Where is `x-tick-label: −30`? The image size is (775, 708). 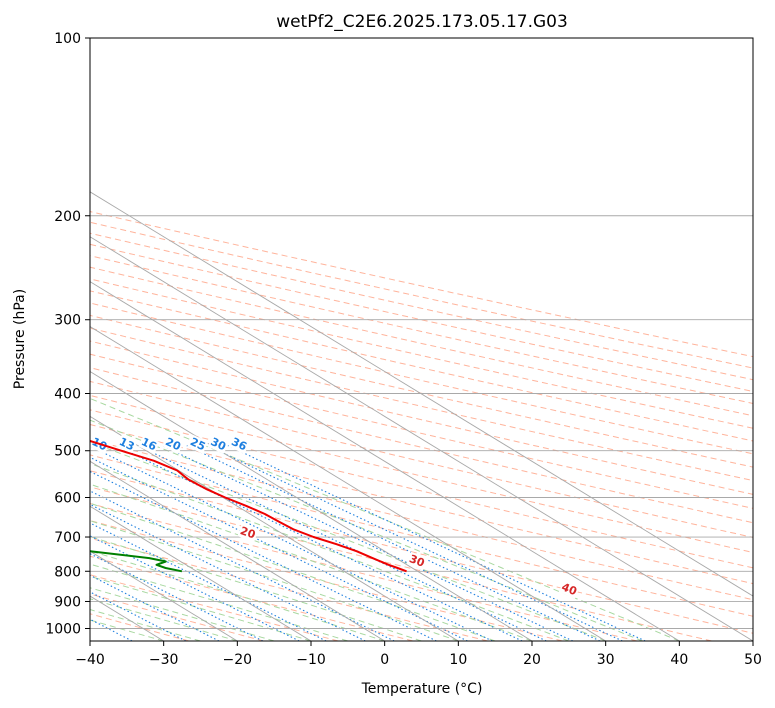
x-tick-label: −30 is located at coordinates (164, 660).